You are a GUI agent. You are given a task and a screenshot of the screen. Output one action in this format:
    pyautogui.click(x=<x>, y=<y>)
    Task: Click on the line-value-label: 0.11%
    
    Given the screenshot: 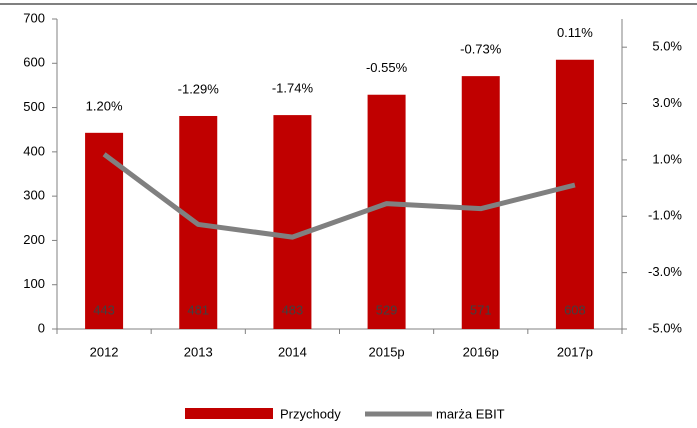 What is the action you would take?
    pyautogui.click(x=575, y=32)
    